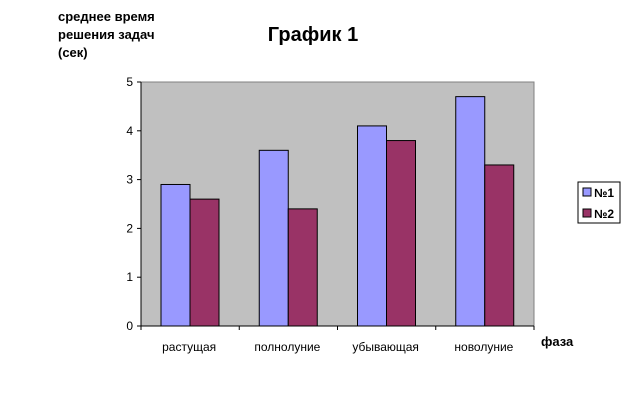 The image size is (629, 413). What do you see at coordinates (204, 262) in the screenshot?
I see `bar-series-2-растущая` at bounding box center [204, 262].